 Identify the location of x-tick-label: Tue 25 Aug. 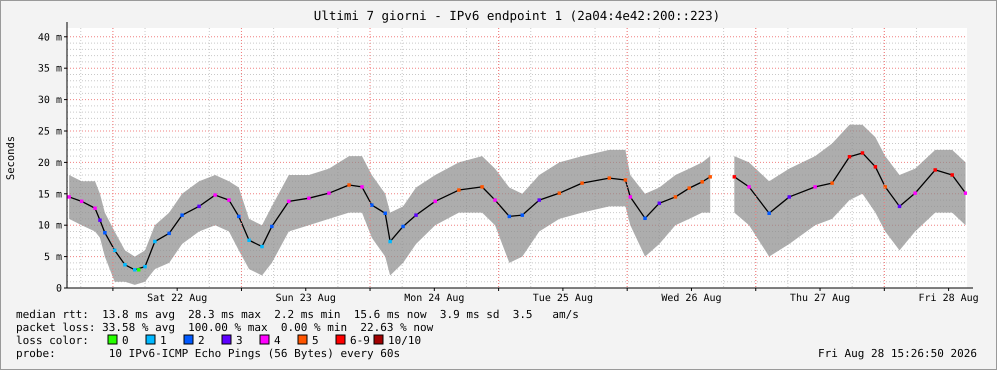
(562, 298).